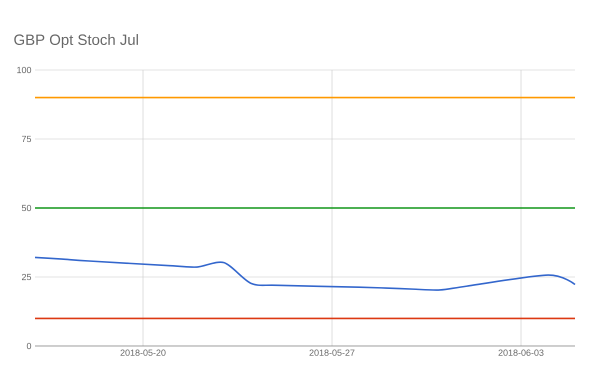 The image size is (594, 383). I want to click on x-tick-label: 2018-06-03, so click(521, 353).